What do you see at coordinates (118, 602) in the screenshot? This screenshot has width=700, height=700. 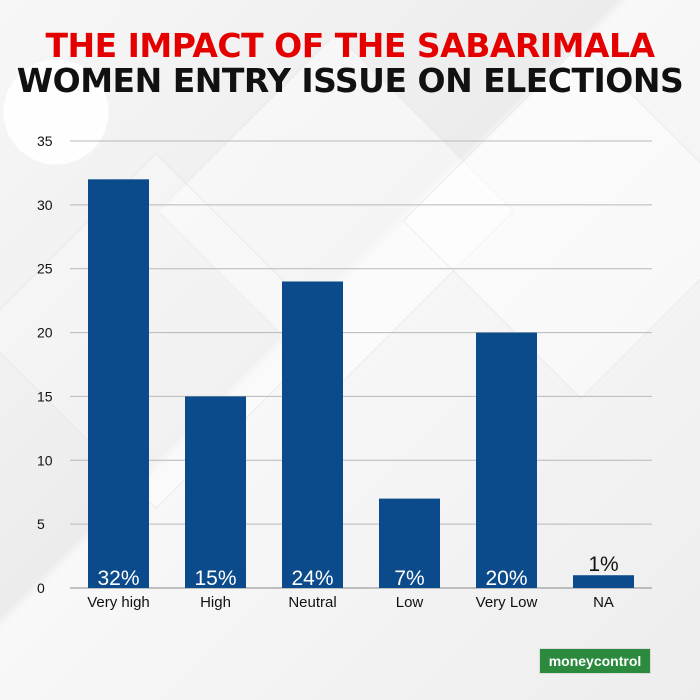 I see `x-tick-label: Very high` at bounding box center [118, 602].